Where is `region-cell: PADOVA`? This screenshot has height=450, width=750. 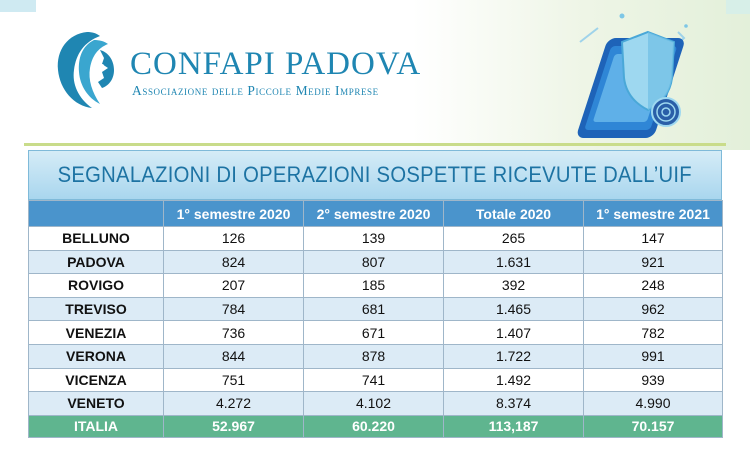
region-cell: PADOVA is located at coordinates (96, 262).